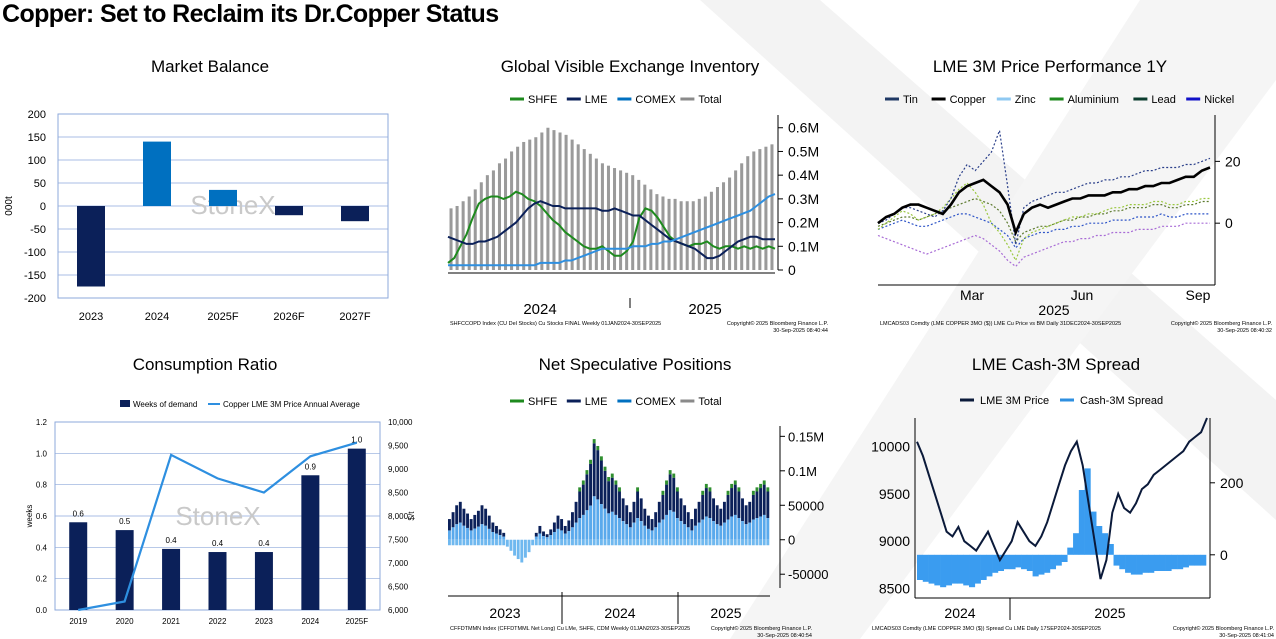 This screenshot has height=639, width=1276. Describe the element at coordinates (171, 579) in the screenshot. I see `bar-2021` at that location.